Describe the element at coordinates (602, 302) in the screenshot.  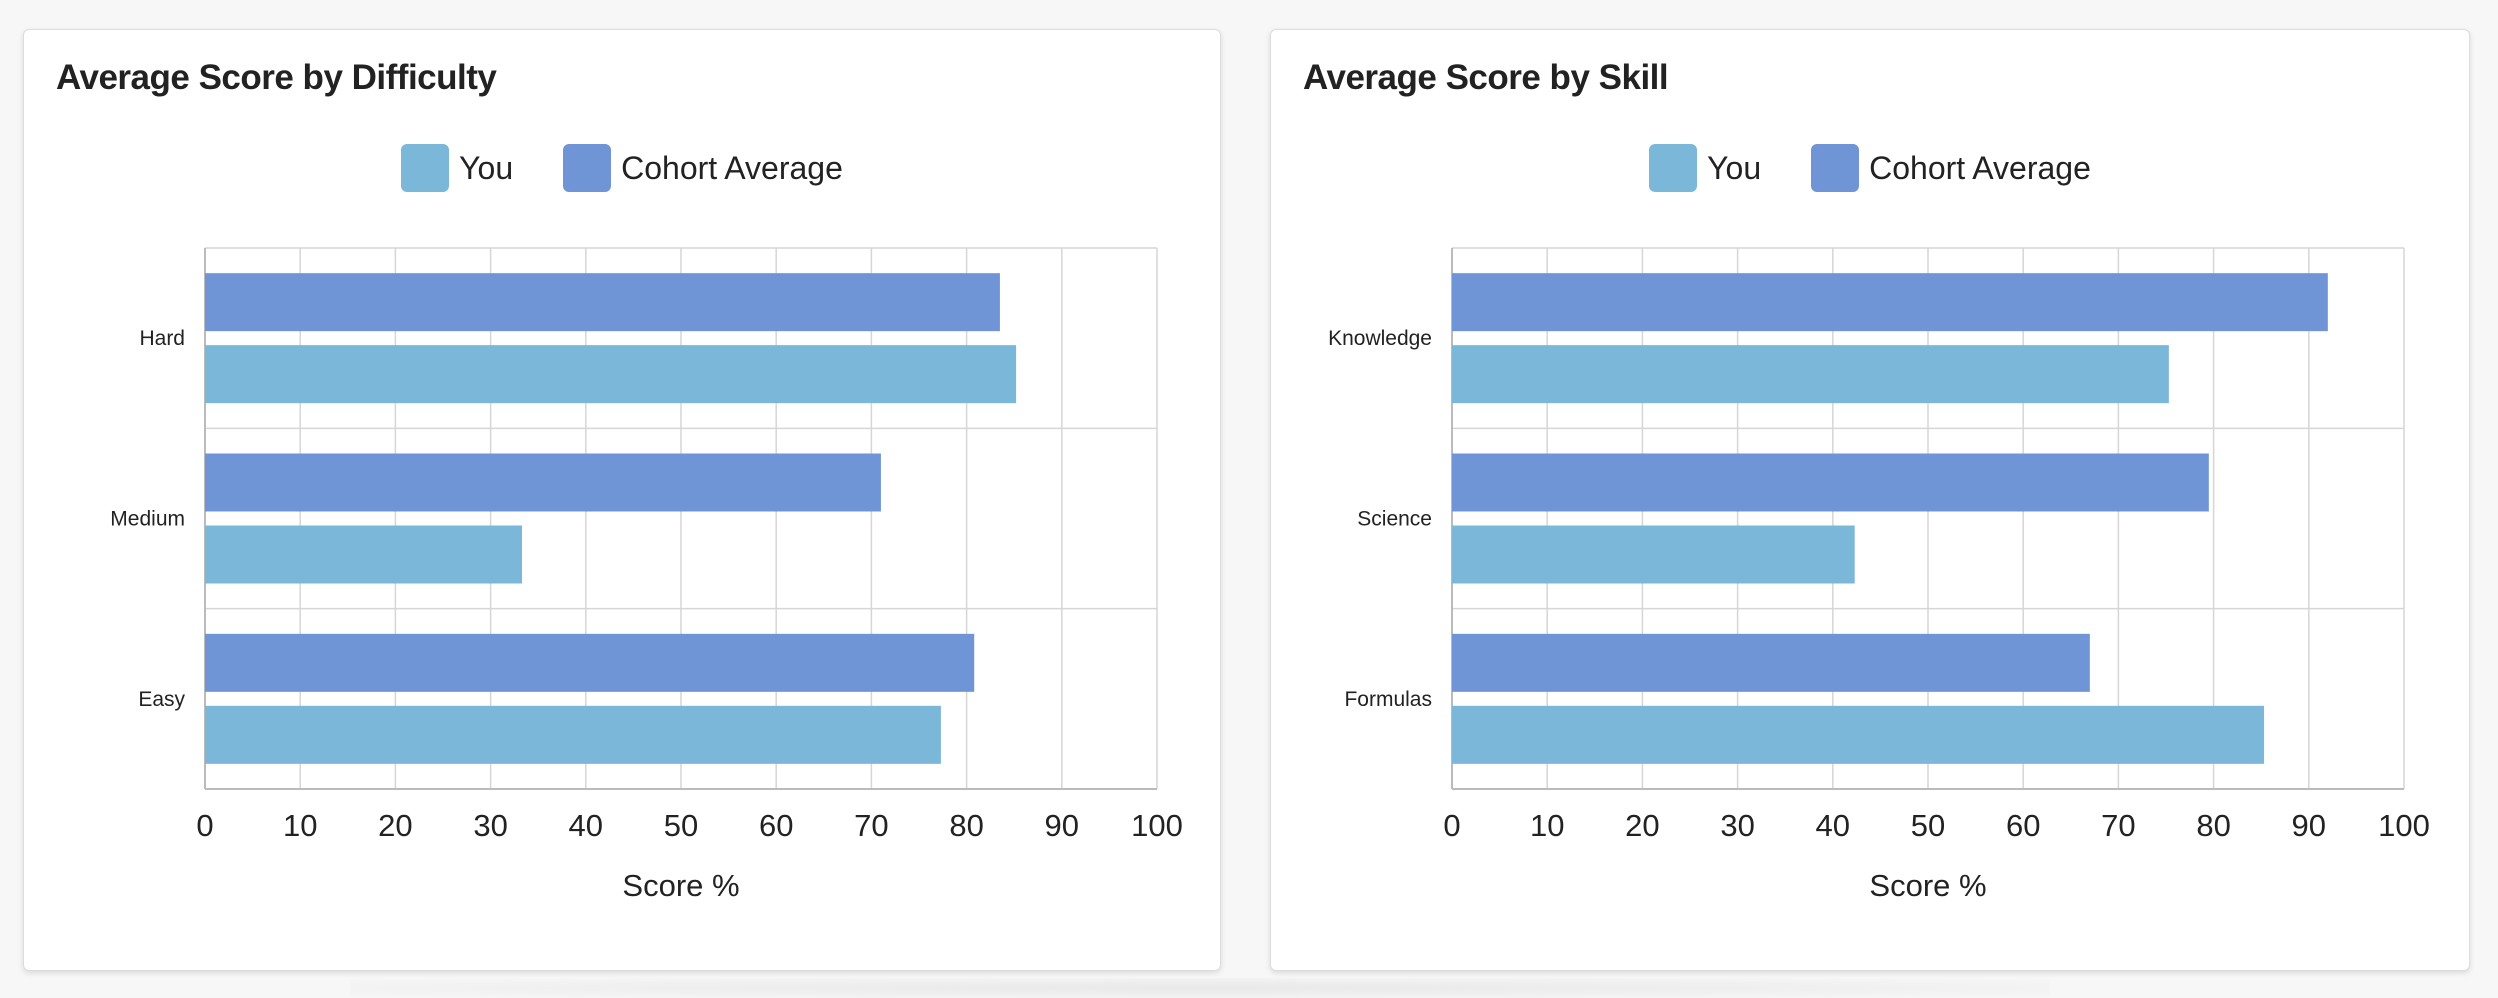
I see `bar-cohort-average-hard` at that location.